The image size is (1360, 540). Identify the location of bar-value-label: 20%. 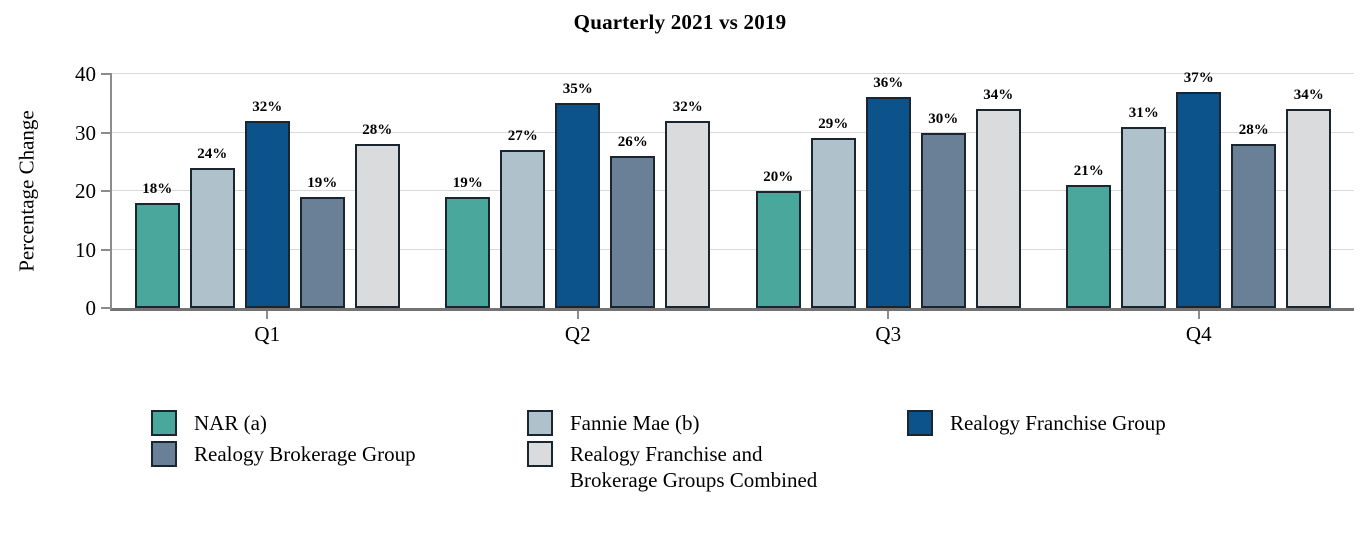
(778, 177).